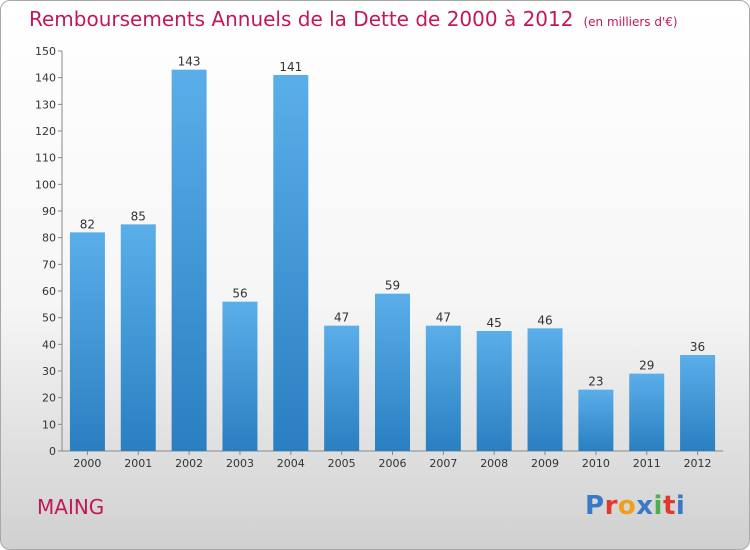  What do you see at coordinates (49, 291) in the screenshot?
I see `y-tick-label: 60` at bounding box center [49, 291].